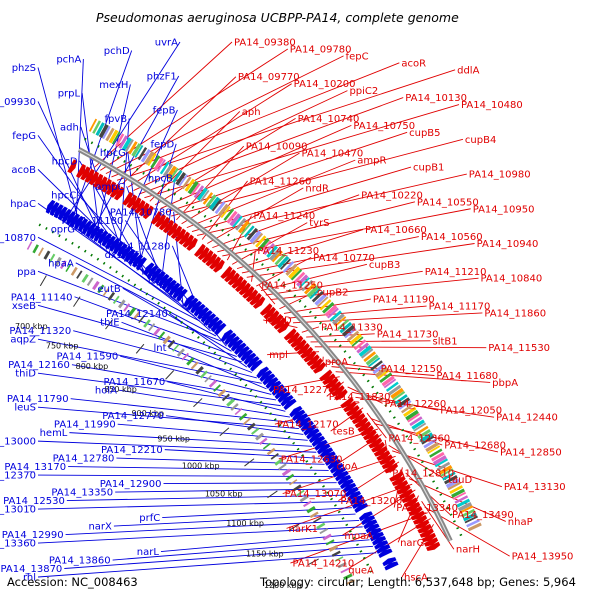 The height and width of the screenshot is (600, 600). Describe the element at coordinates (201, 465) in the screenshot. I see `scale-tick-label: 1000 kbp` at that location.